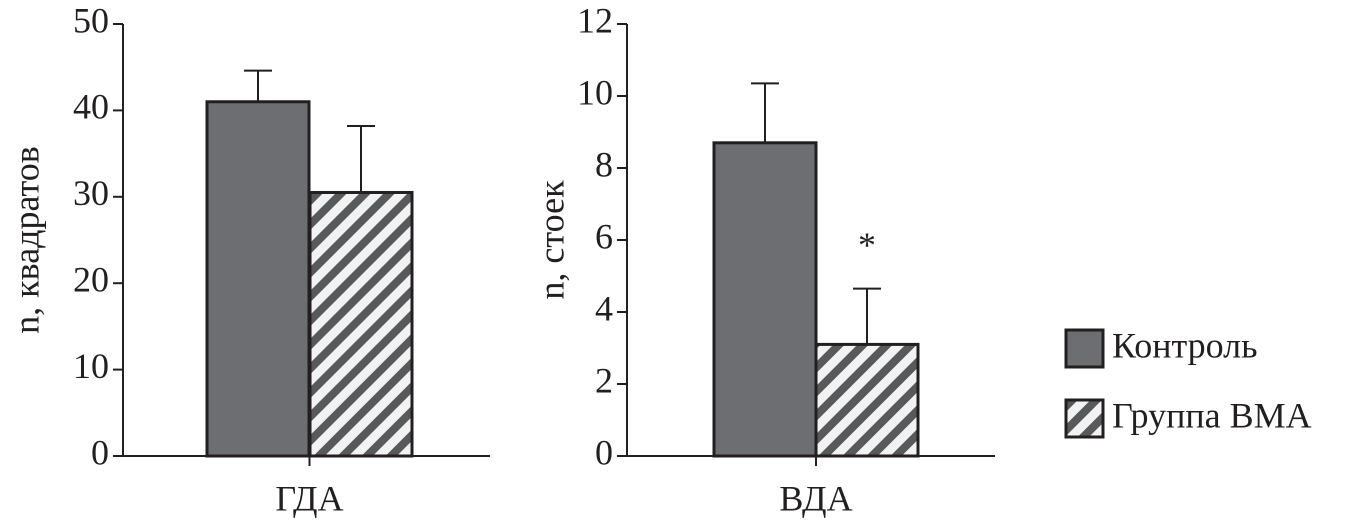 This screenshot has height=530, width=1349. I want to click on legend-label: Группа ВМА, so click(1212, 415).